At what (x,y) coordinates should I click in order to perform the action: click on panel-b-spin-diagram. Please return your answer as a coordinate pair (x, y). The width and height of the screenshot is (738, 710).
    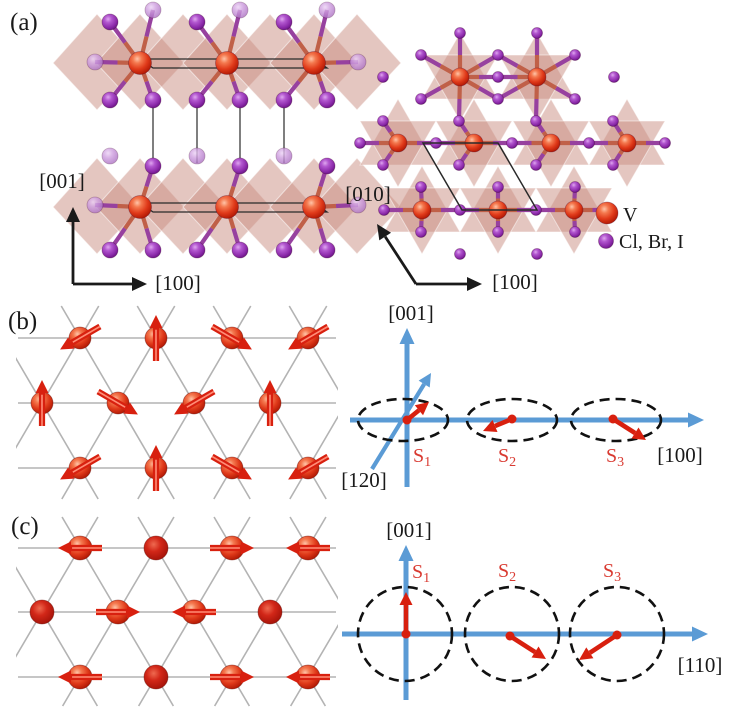
    Looking at the image, I should click on (527, 407).